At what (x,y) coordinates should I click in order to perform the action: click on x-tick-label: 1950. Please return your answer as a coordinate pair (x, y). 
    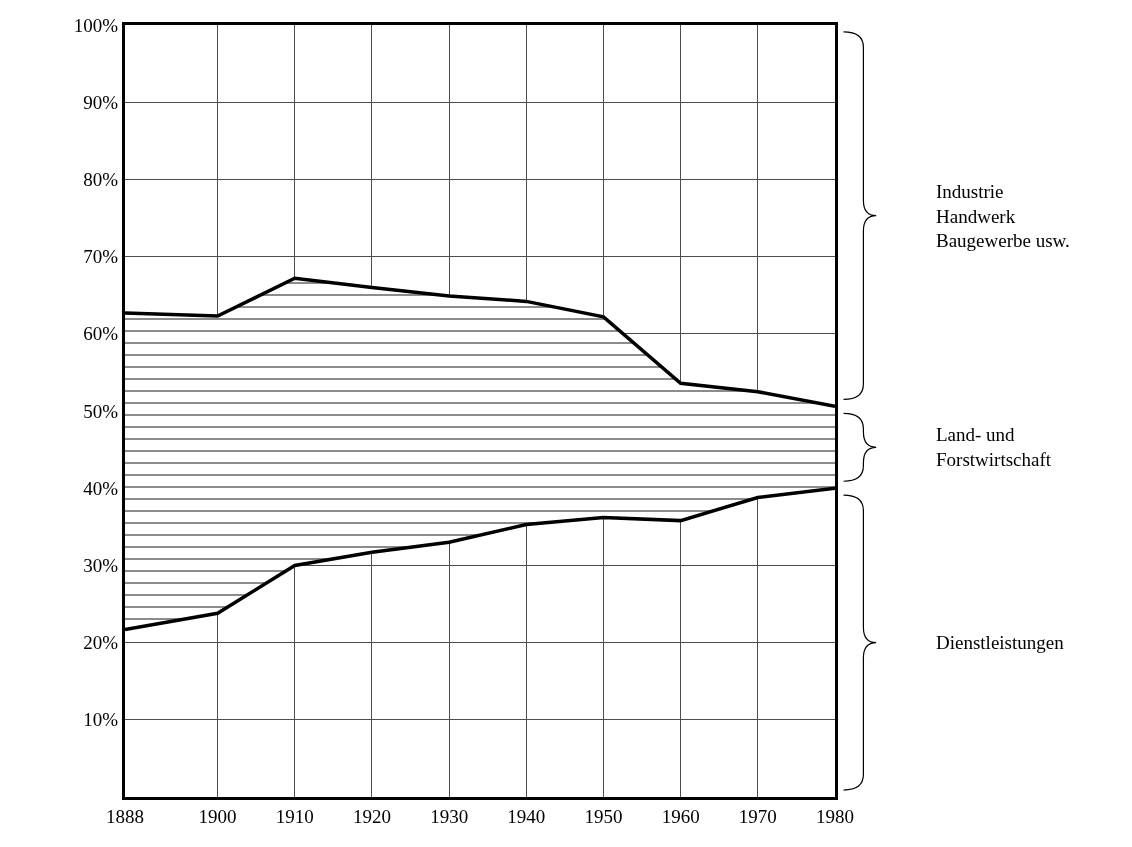
    Looking at the image, I should click on (603, 816).